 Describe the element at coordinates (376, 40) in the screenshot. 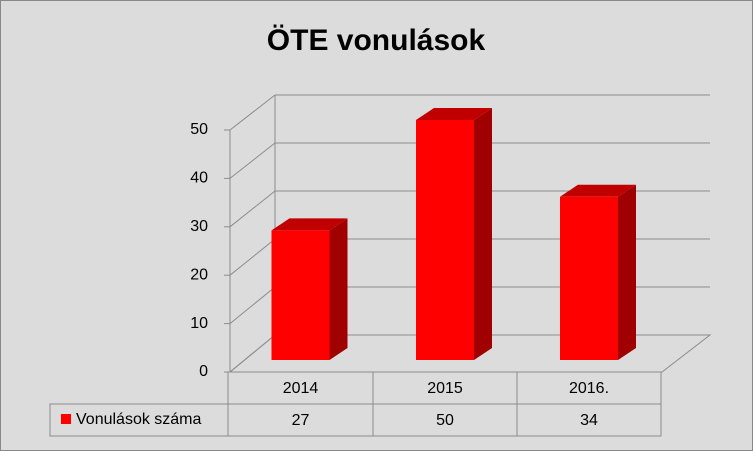

I see `chart-title: ÖTE vonulások` at that location.